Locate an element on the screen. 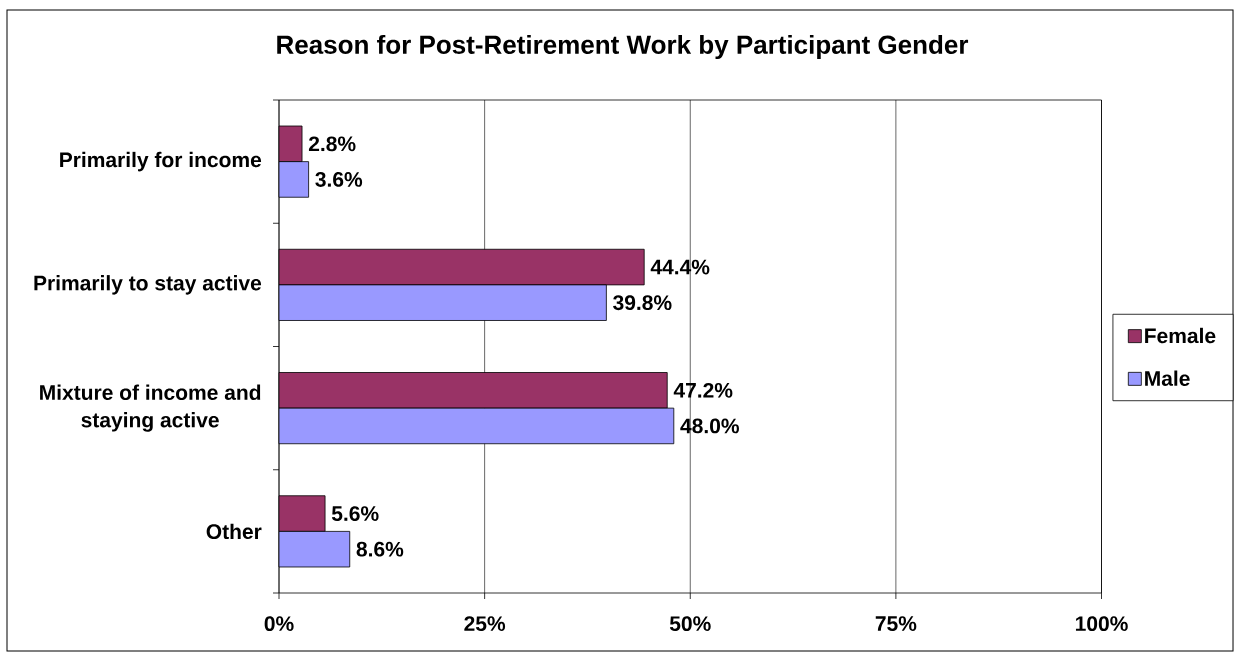 This screenshot has height=654, width=1236. x-tick-label: 50% is located at coordinates (690, 624).